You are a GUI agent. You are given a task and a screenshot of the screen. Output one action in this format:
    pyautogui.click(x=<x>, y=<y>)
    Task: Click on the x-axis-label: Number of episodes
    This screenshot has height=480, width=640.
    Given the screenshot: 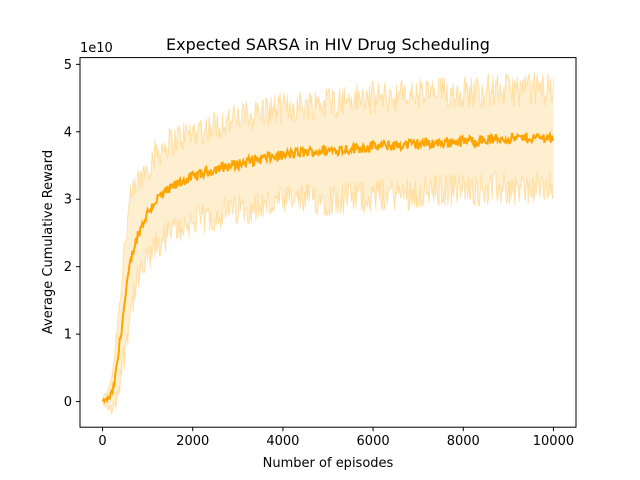 What is the action you would take?
    pyautogui.click(x=328, y=463)
    